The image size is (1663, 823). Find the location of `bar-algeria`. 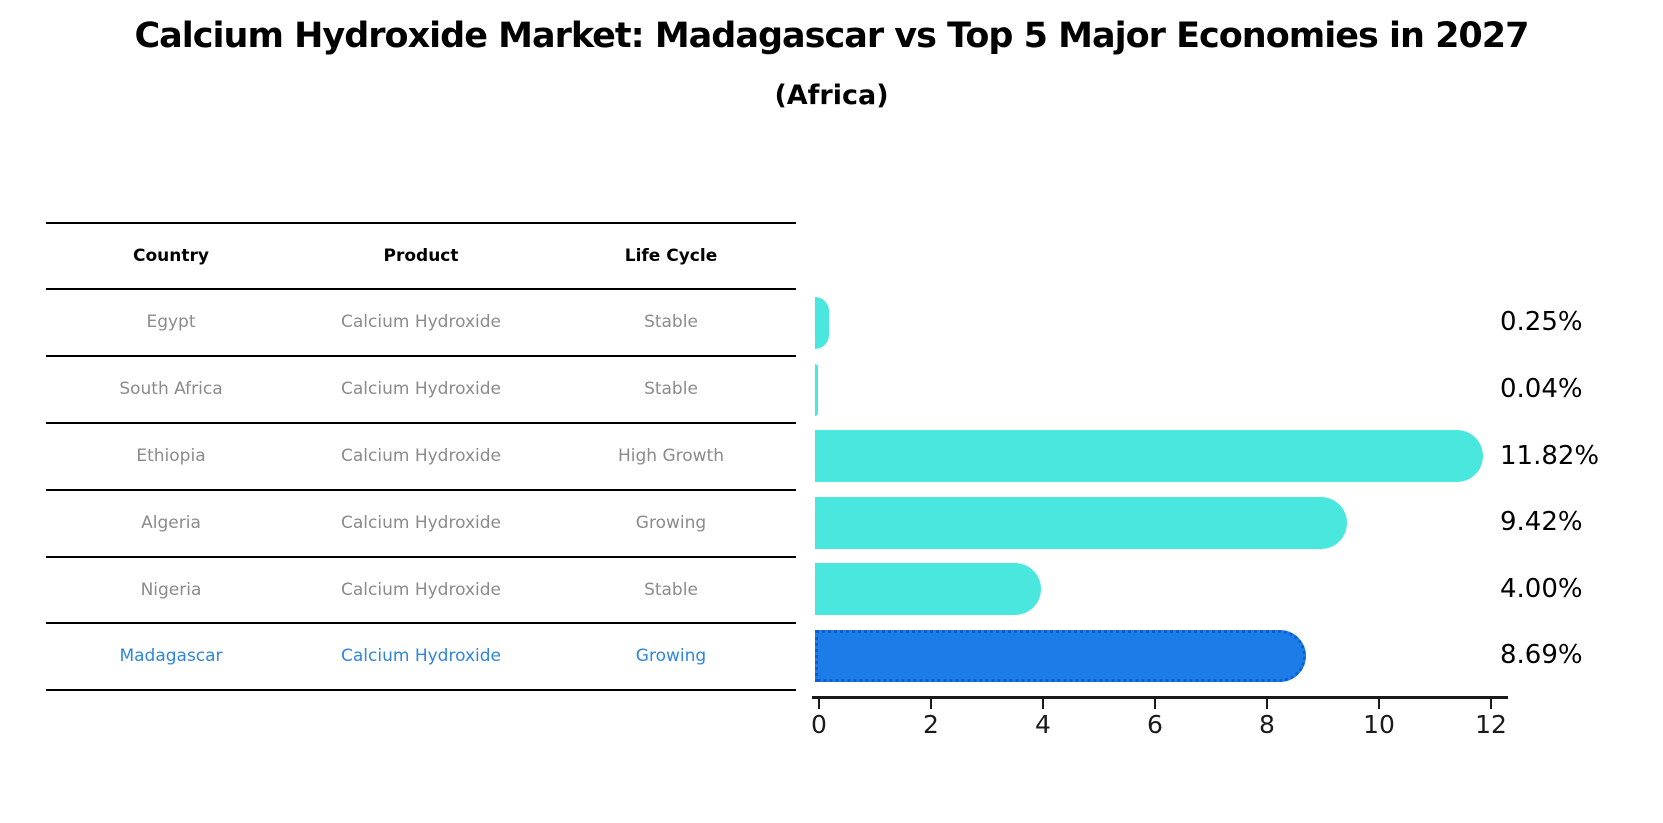

bar-algeria is located at coordinates (1081, 523).